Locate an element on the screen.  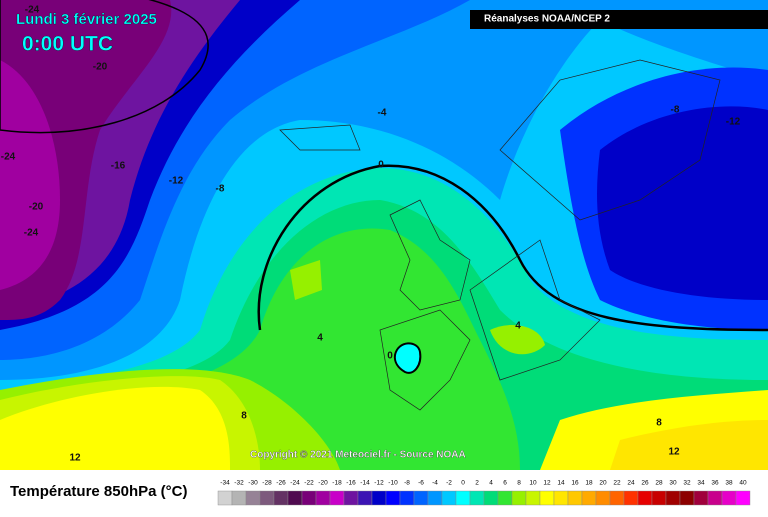
legend-value: 10 is located at coordinates (533, 483).